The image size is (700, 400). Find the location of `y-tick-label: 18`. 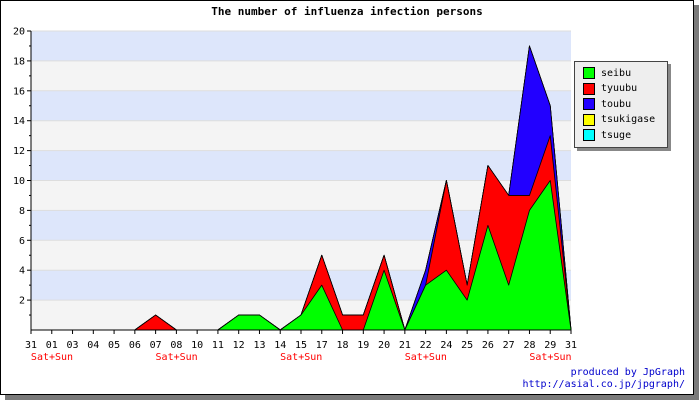

y-tick-label: 18 is located at coordinates (19, 61).